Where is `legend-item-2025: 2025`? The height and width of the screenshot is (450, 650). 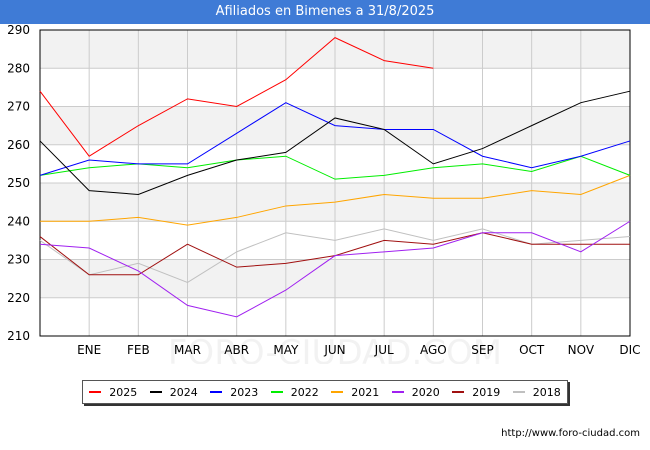
legend-item-2025: 2025 is located at coordinates (113, 392).